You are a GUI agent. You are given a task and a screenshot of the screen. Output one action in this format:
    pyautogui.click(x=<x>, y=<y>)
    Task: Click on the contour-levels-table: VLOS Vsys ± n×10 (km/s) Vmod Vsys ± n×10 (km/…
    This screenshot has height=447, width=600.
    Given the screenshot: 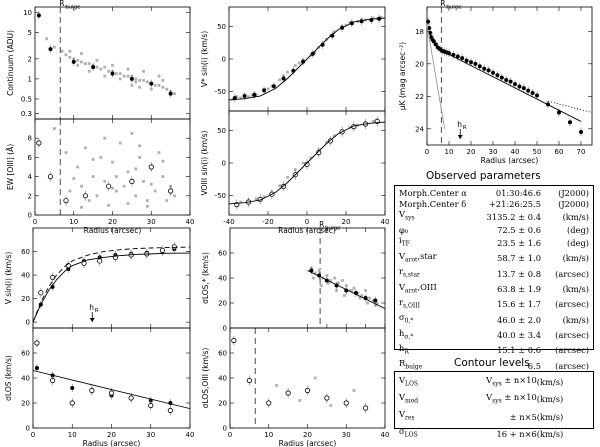 What is the action you would take?
    pyautogui.click(x=494, y=408)
    